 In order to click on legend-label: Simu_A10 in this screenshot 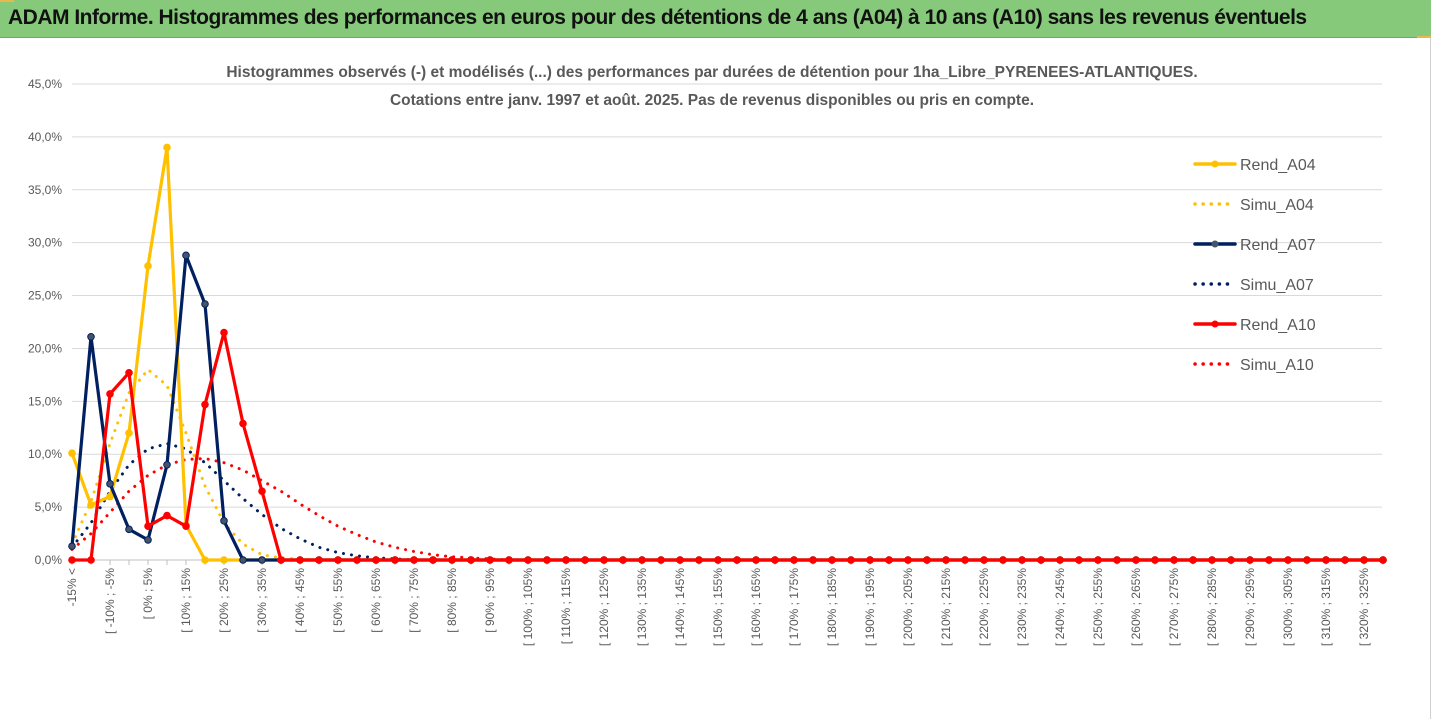, I will do `click(1277, 365)`.